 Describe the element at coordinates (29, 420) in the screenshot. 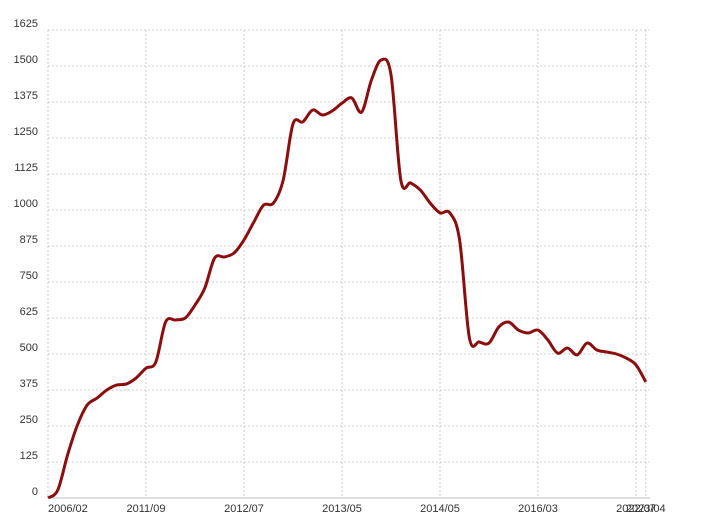

I see `y-tick-label: 250` at that location.